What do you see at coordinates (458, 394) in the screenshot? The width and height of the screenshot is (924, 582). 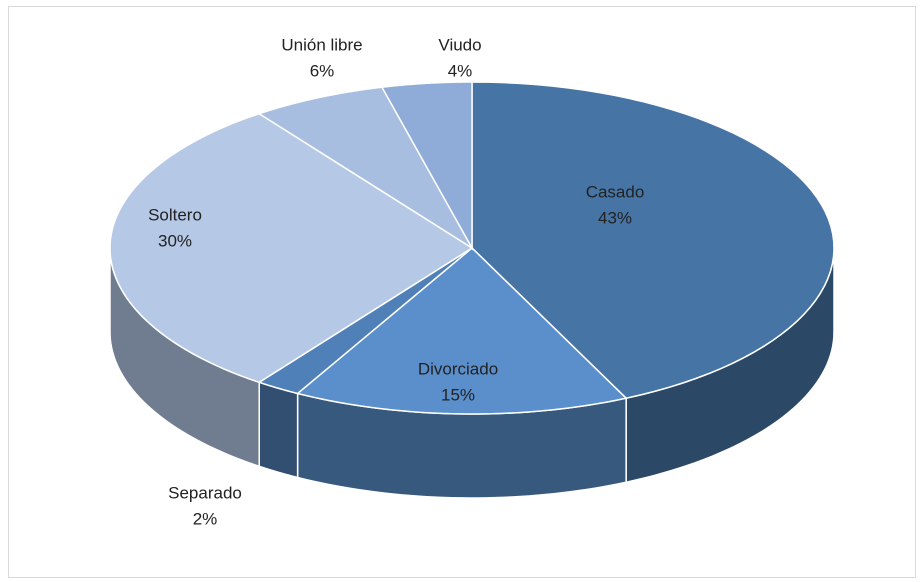 I see `slice-value-label: 15%` at bounding box center [458, 394].